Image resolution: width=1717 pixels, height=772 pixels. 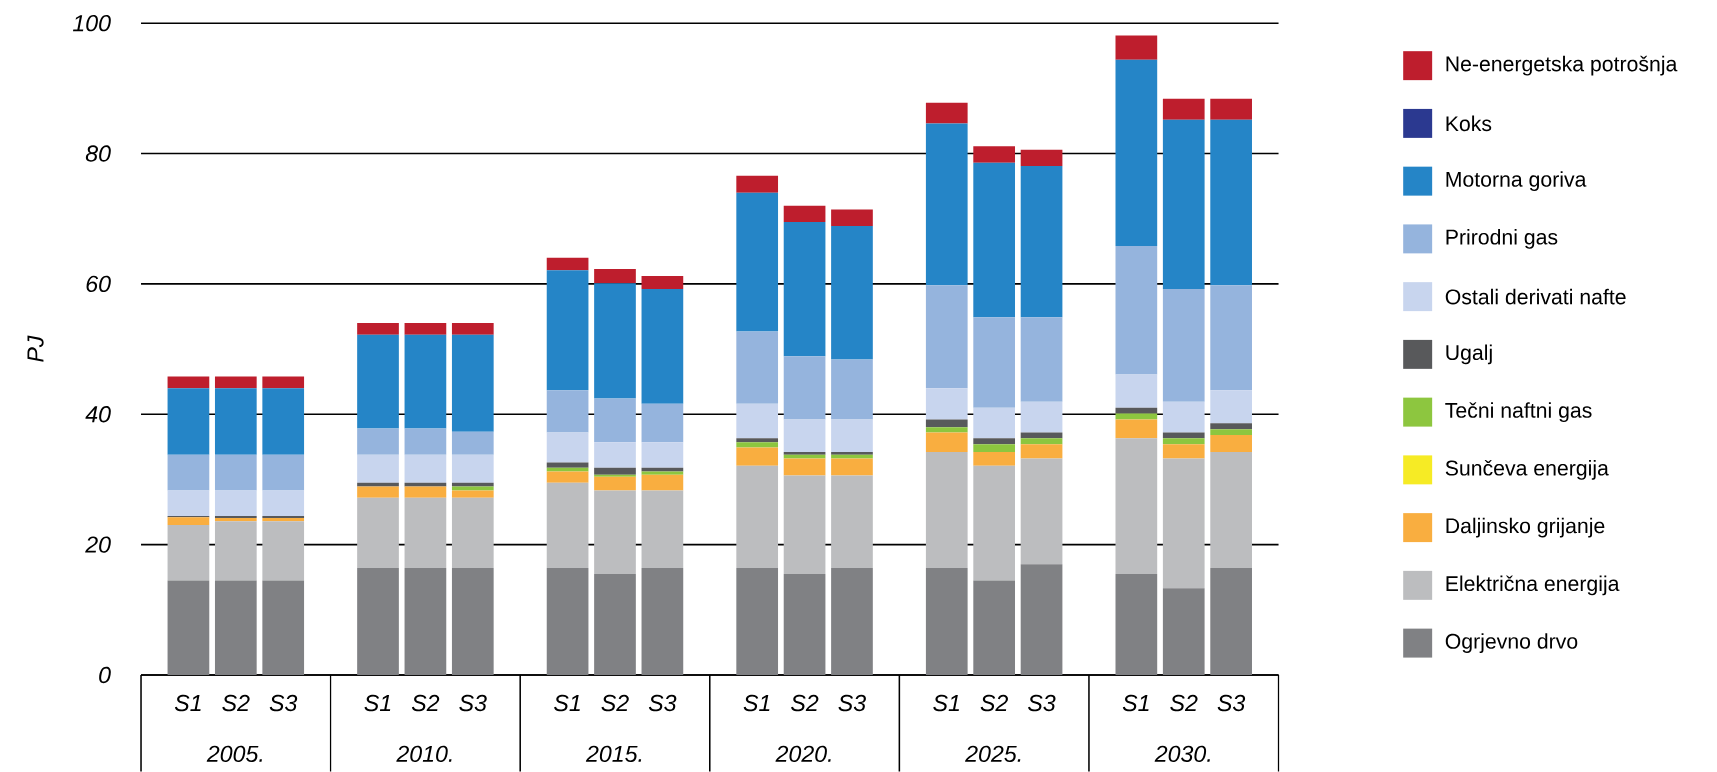 What do you see at coordinates (98, 153) in the screenshot?
I see `y-tick-label: 80` at bounding box center [98, 153].